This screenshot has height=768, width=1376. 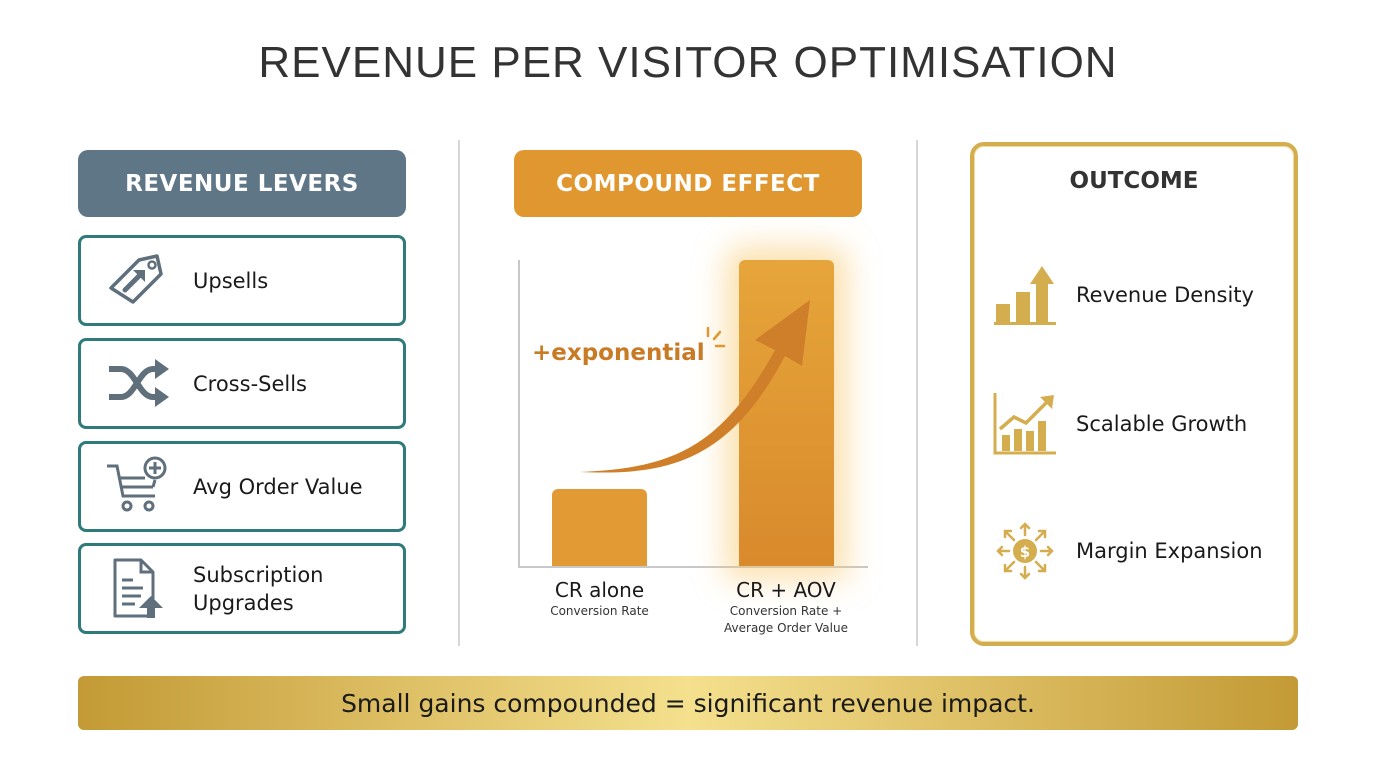 What do you see at coordinates (138, 487) in the screenshot?
I see `cart-plus-icon` at bounding box center [138, 487].